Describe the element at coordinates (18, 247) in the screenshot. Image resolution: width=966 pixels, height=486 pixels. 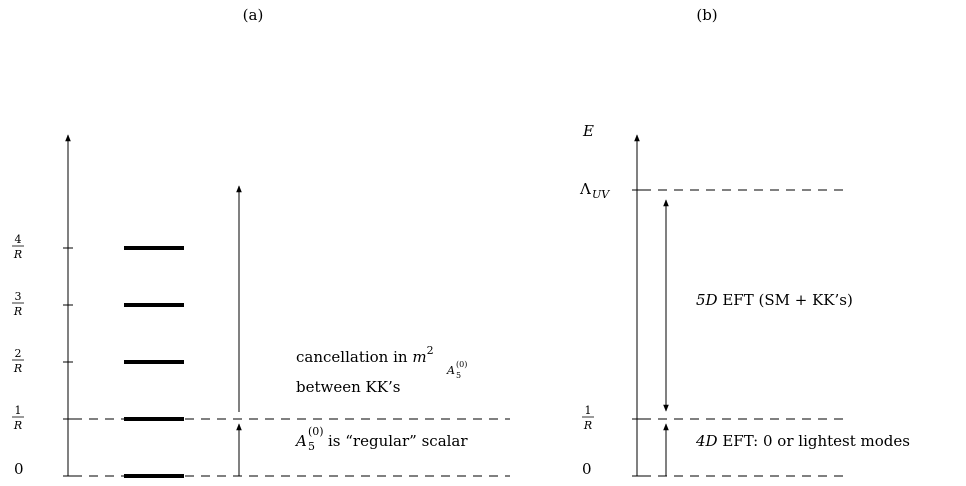
I see `panel-a-tick-label-4: 4 R` at that location.